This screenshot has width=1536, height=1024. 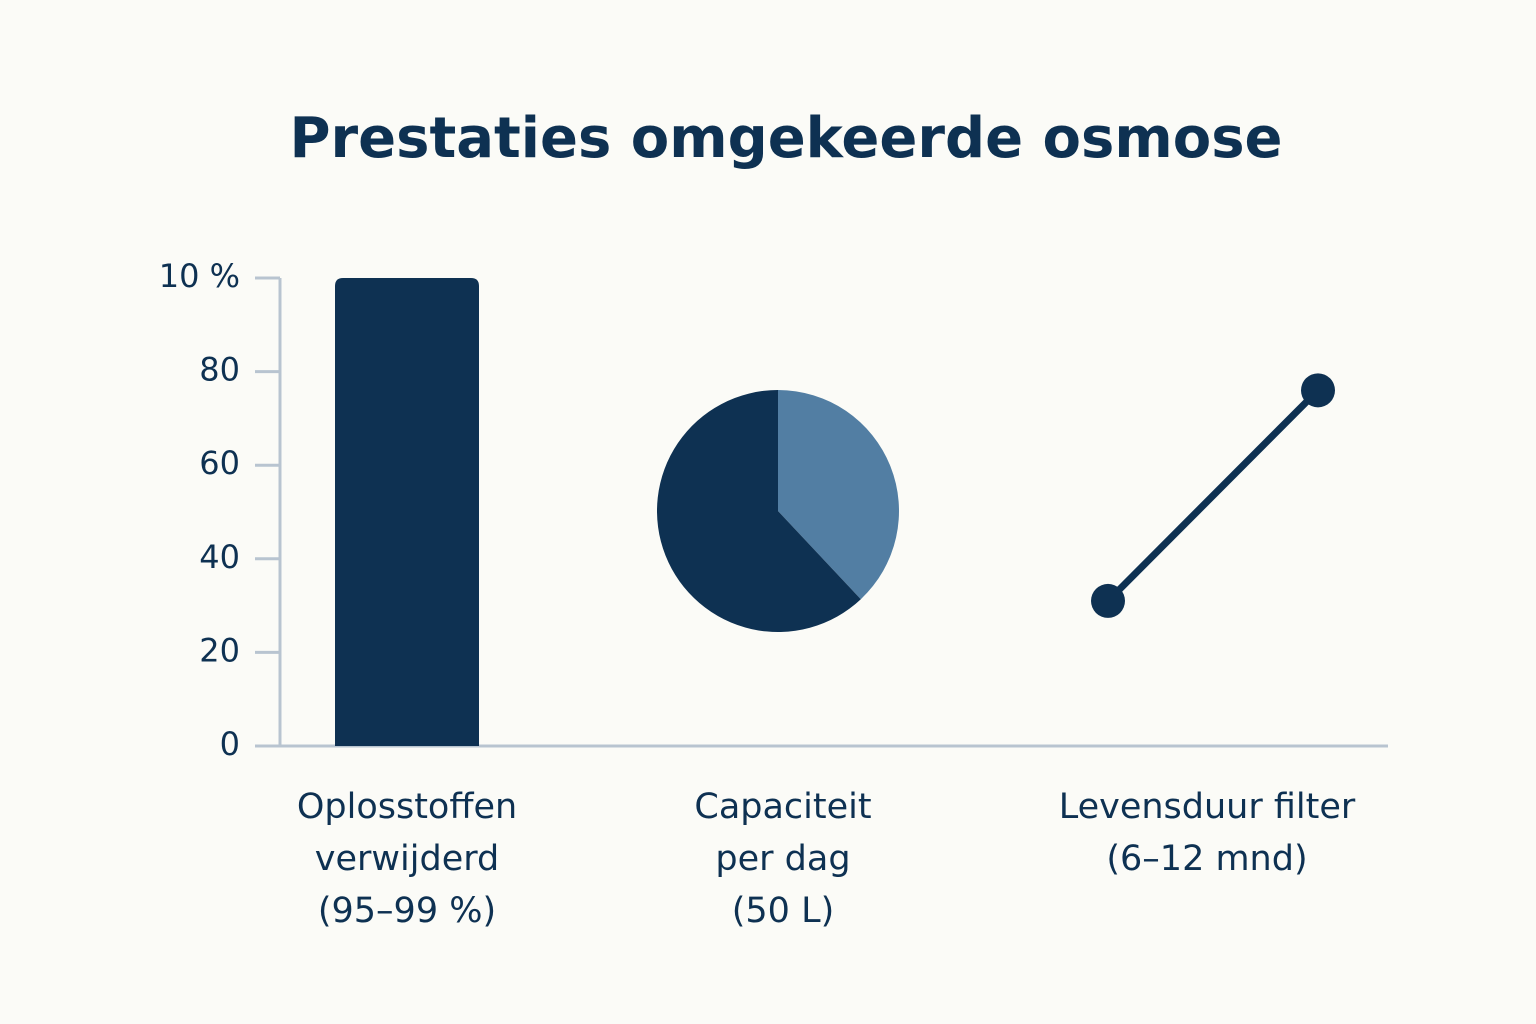 What do you see at coordinates (782, 807) in the screenshot?
I see `category-label: Capaciteit` at bounding box center [782, 807].